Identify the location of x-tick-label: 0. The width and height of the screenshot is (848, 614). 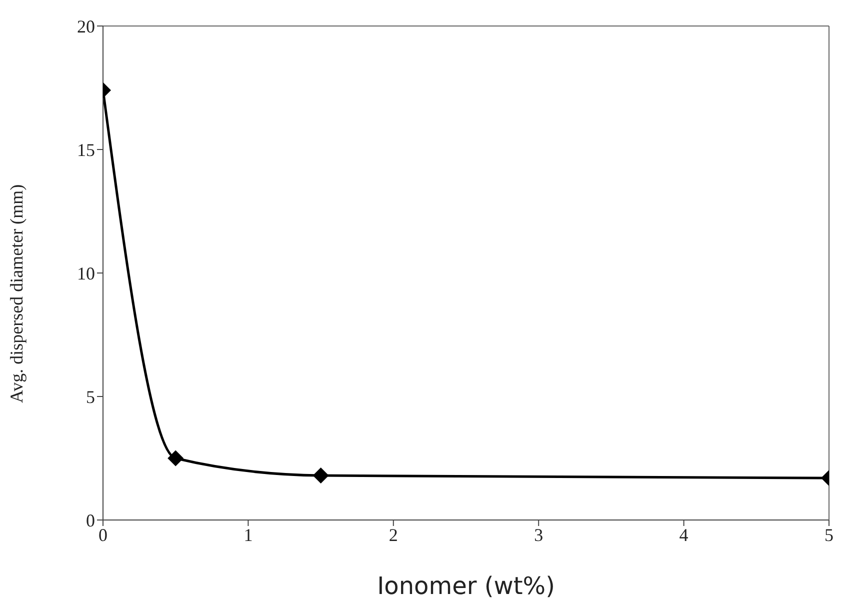
(103, 534).